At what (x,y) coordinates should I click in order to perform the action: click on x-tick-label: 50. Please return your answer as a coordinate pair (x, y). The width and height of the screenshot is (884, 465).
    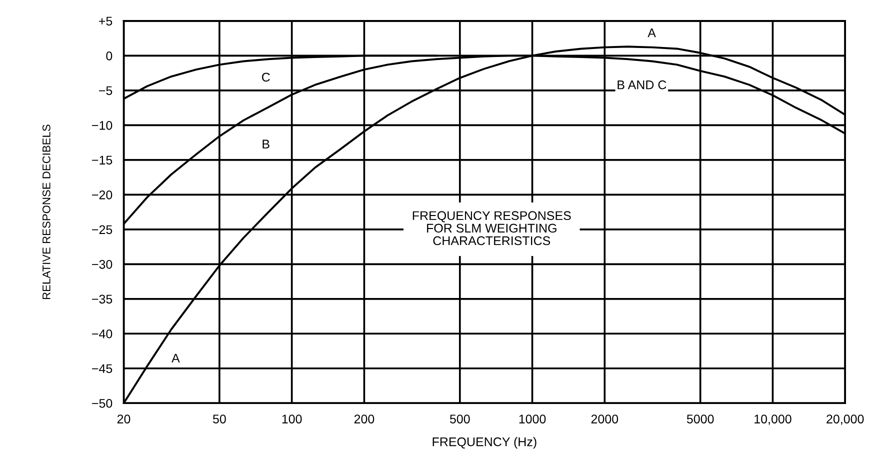
    Looking at the image, I should click on (219, 419).